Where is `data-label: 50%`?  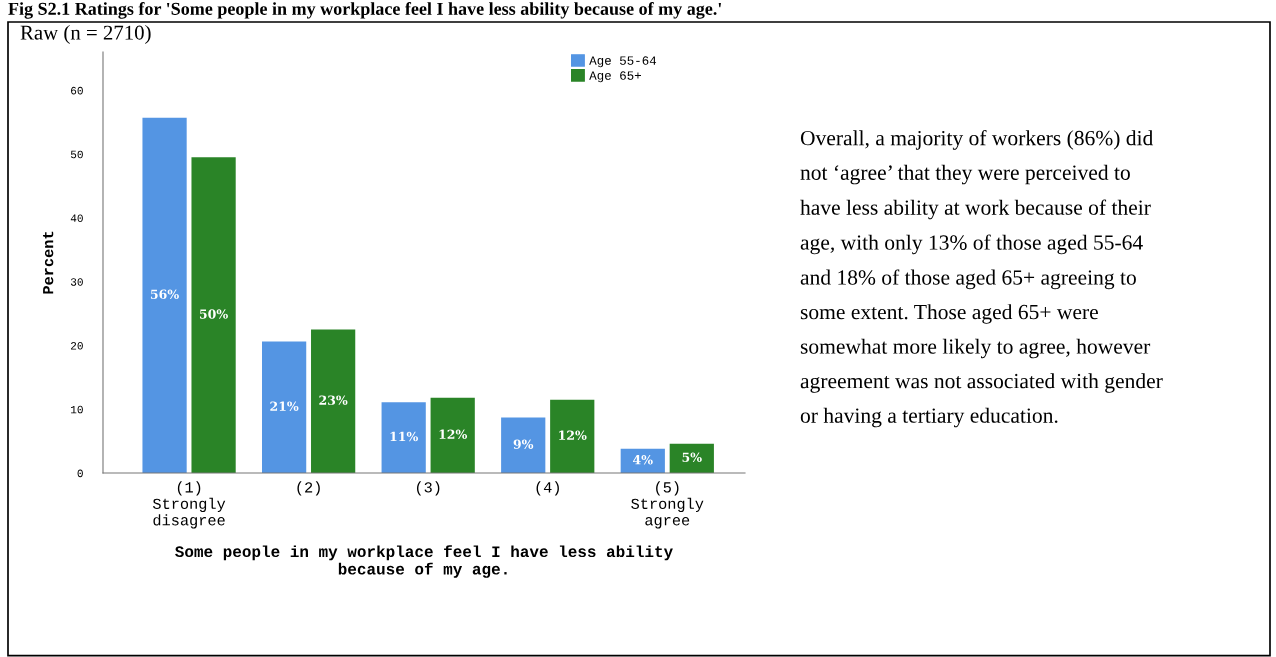 data-label: 50% is located at coordinates (213, 314).